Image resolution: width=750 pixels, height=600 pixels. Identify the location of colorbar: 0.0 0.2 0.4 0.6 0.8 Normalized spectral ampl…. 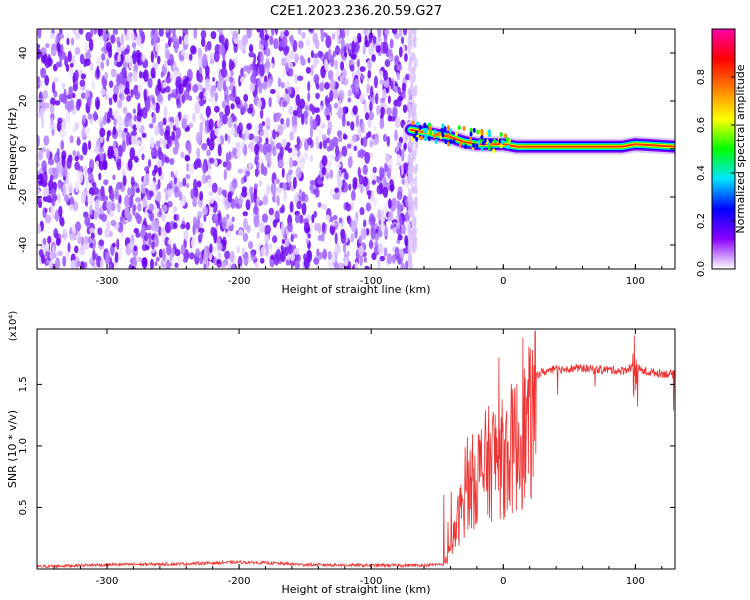
(721, 152).